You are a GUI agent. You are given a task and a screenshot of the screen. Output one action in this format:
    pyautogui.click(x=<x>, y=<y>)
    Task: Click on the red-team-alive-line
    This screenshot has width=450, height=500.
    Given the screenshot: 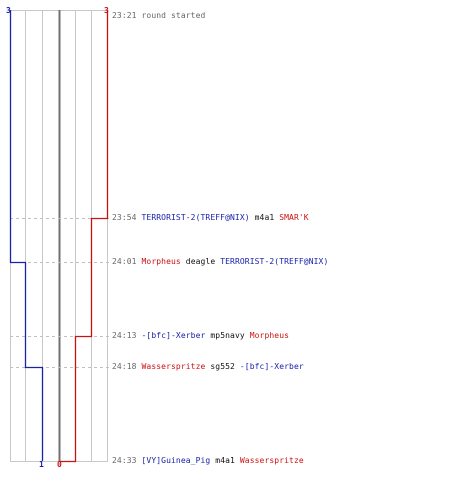 What is the action you would take?
    pyautogui.click(x=83, y=236)
    